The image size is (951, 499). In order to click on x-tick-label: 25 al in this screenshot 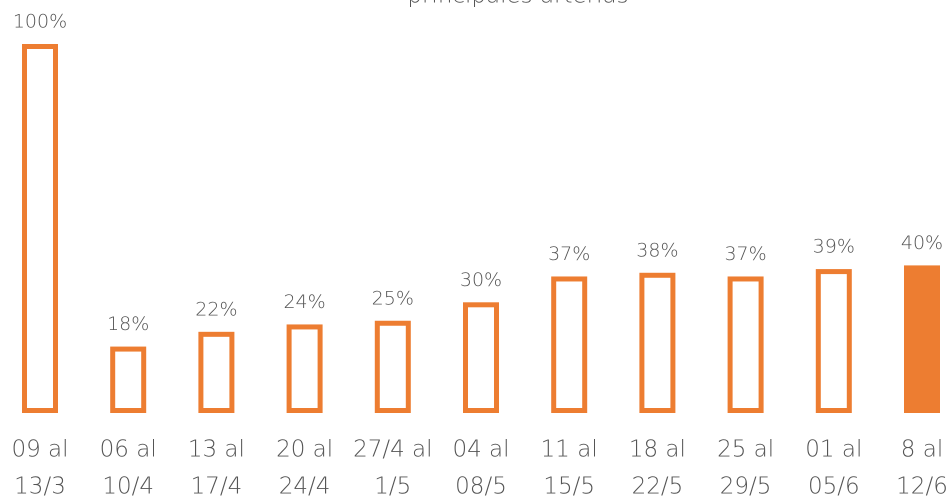, I will do `click(745, 450)`.